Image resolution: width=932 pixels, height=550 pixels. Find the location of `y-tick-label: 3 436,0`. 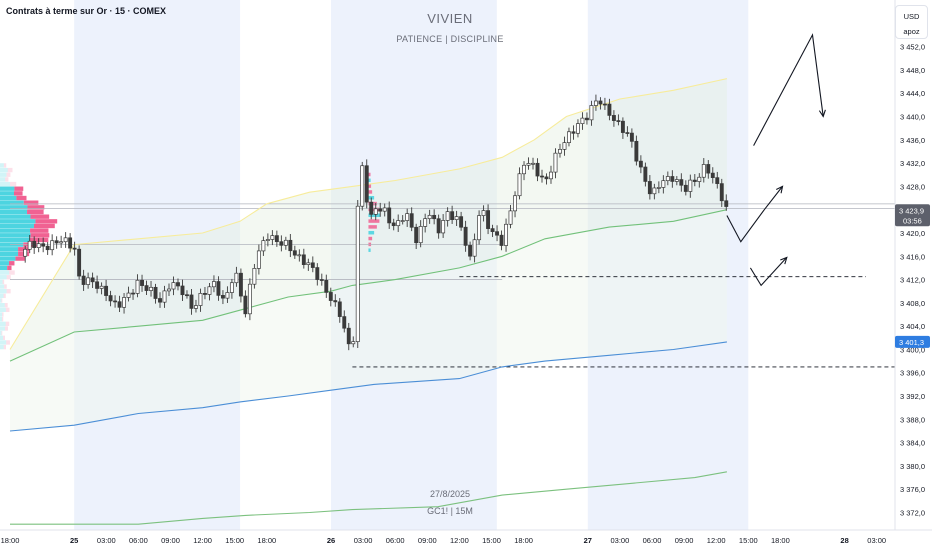

y-tick-label: 3 436,0 is located at coordinates (912, 140).